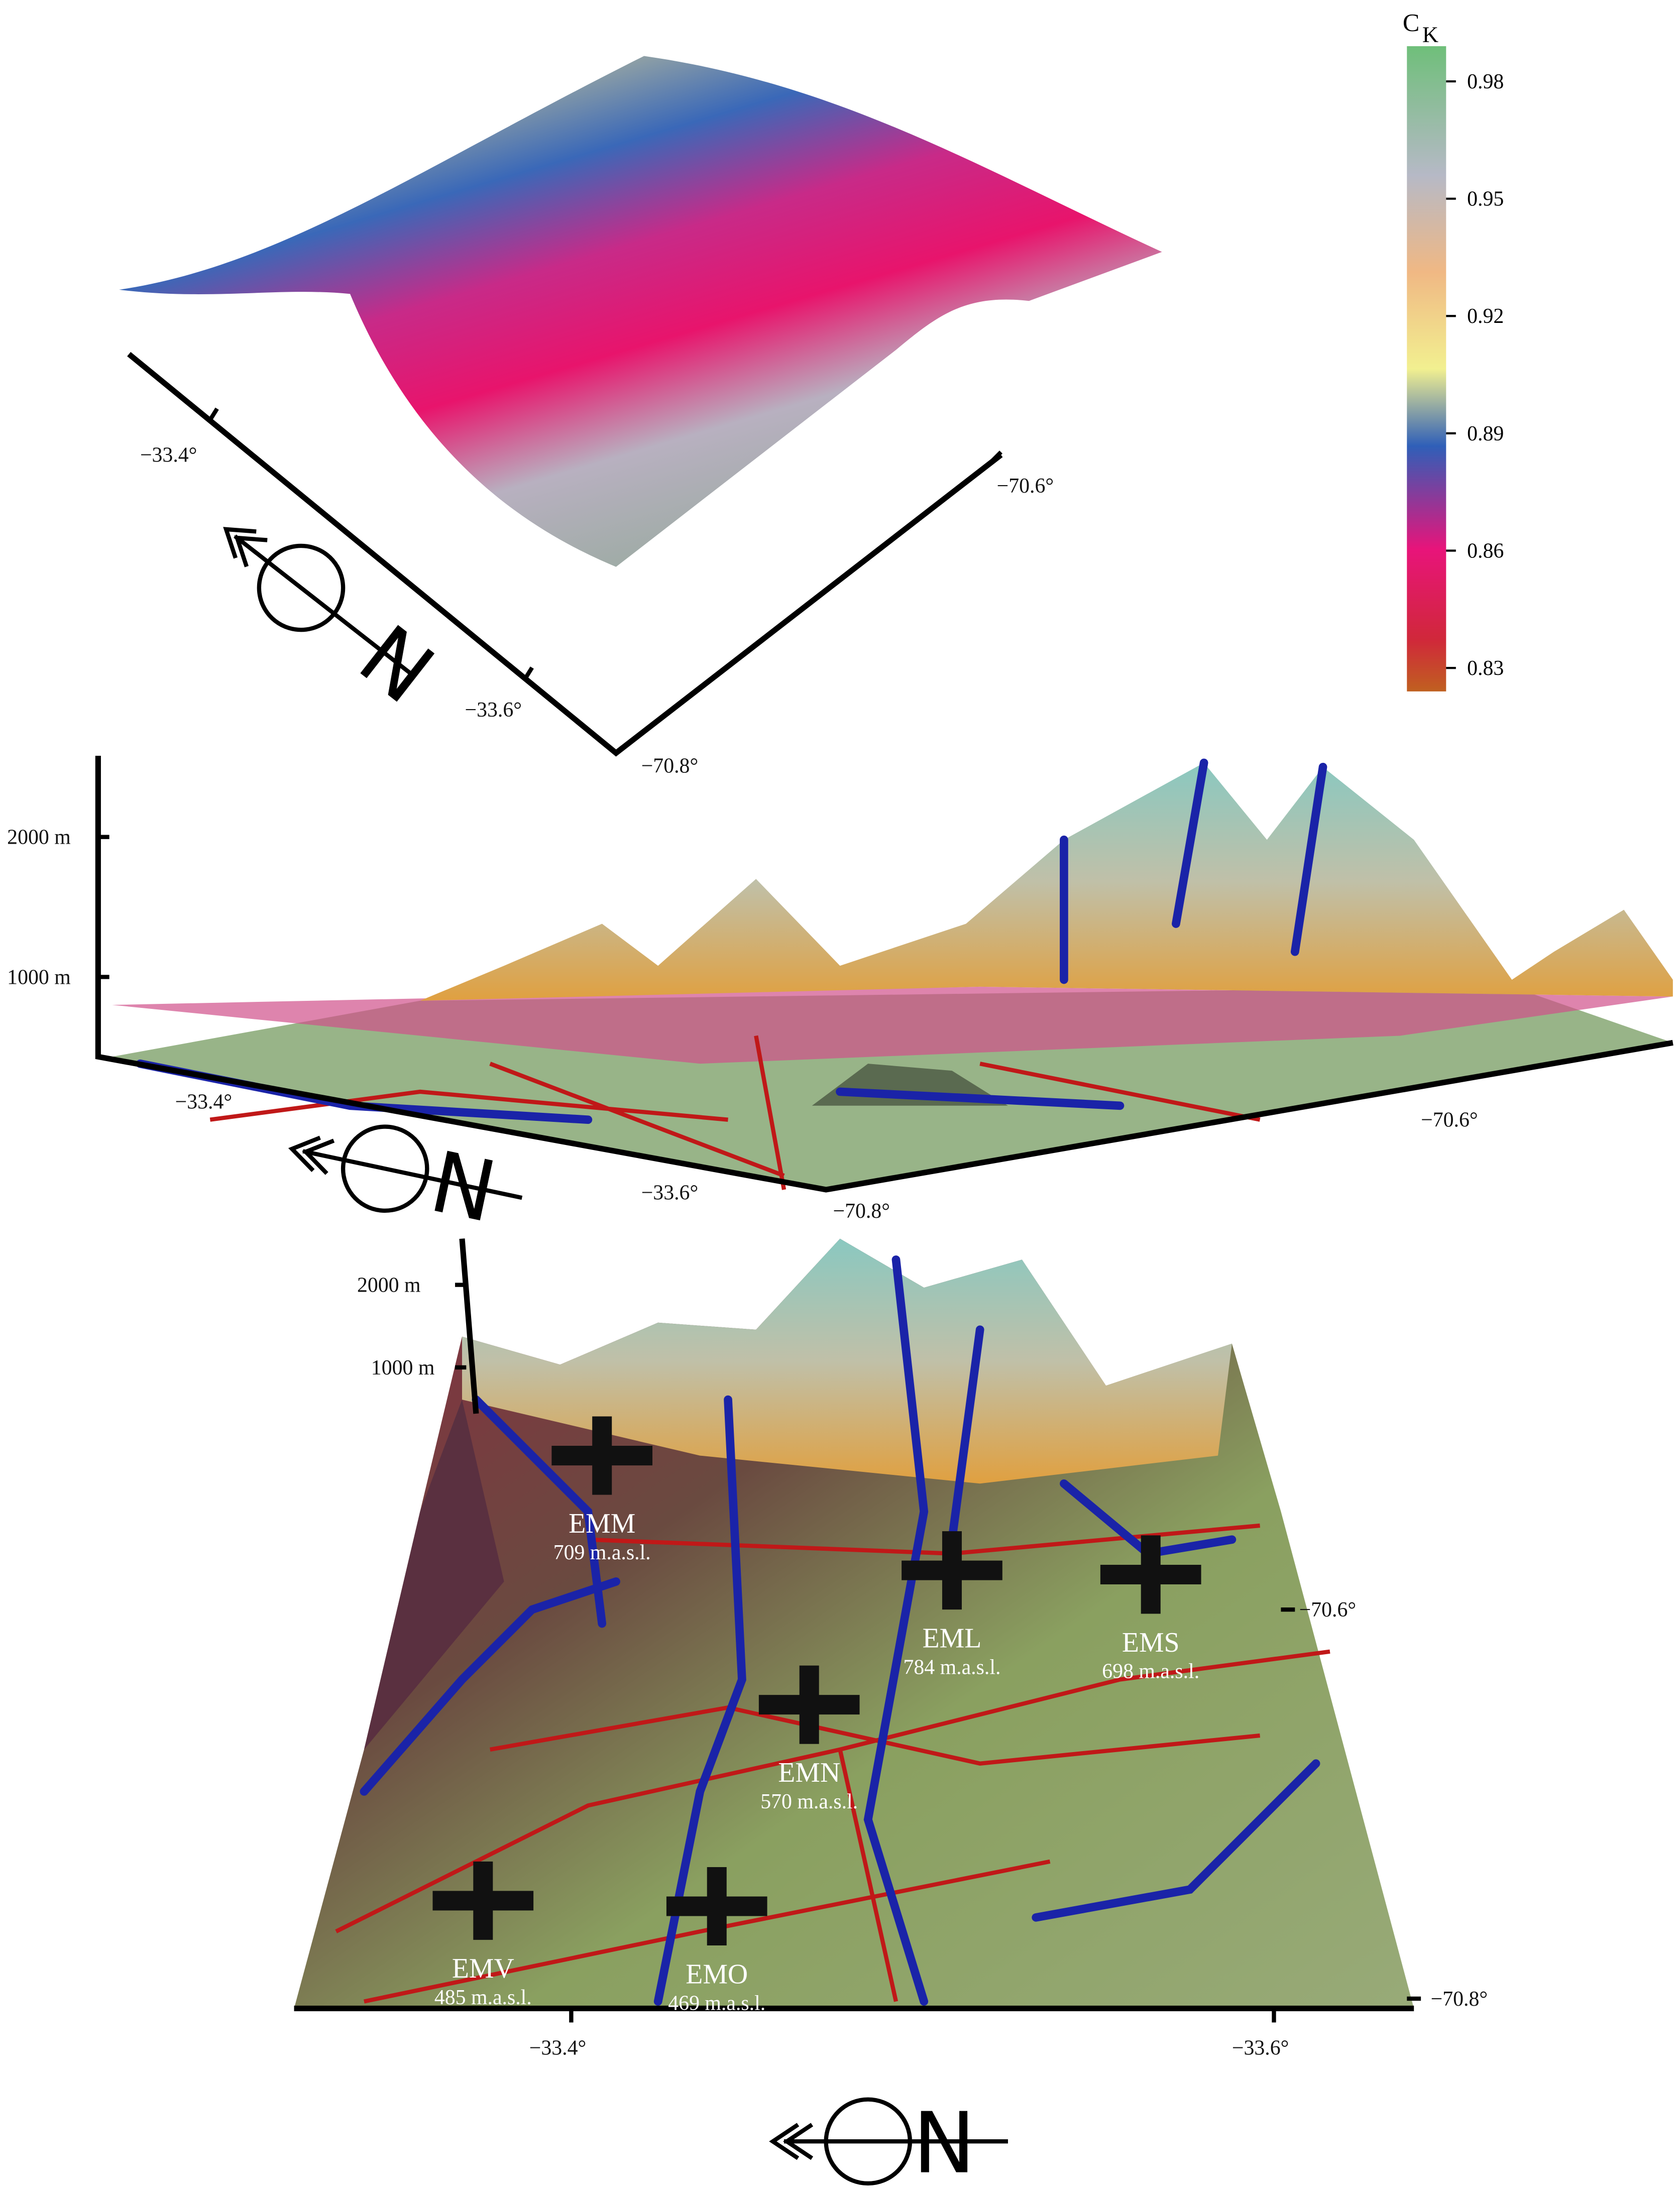 The height and width of the screenshot is (2189, 1680). I want to click on colorbar-tick-label: 0.95, so click(1486, 199).